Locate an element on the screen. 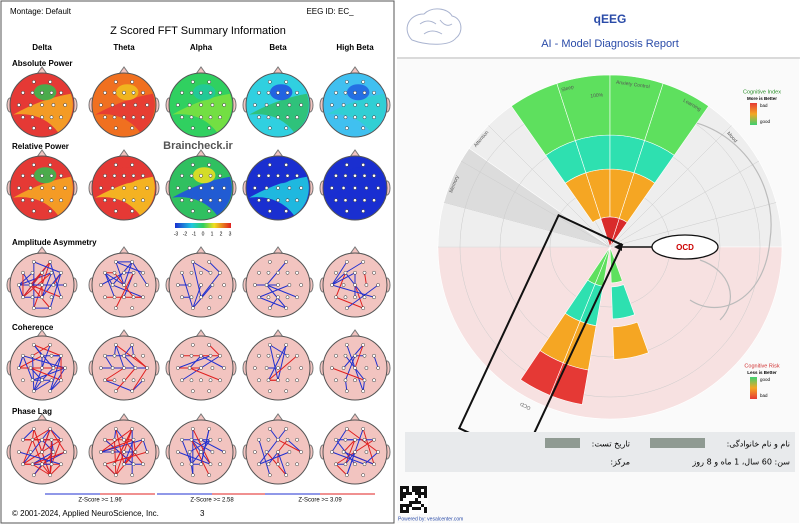 The width and height of the screenshot is (800, 526). column-label: Beta is located at coordinates (278, 47).